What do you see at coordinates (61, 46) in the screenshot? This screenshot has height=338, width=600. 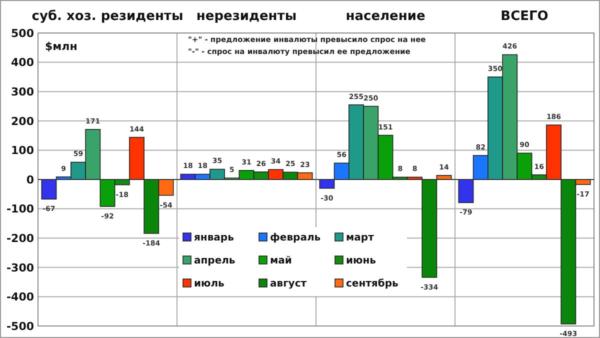 I see `annotation: $млн` at bounding box center [61, 46].